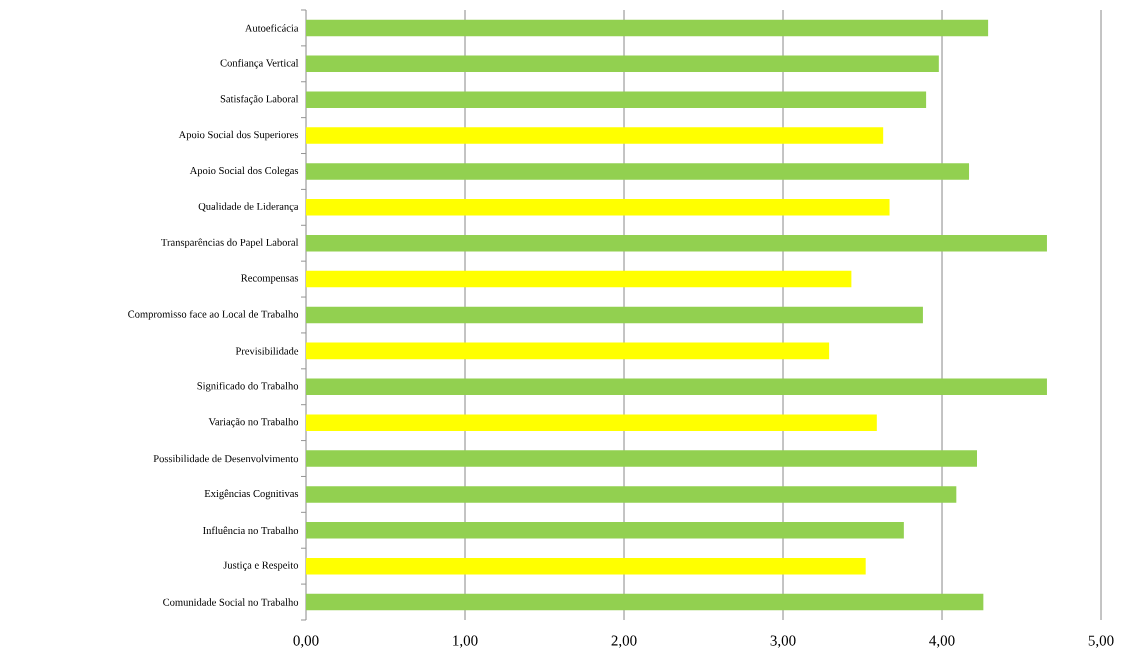 The image size is (1133, 671). What do you see at coordinates (251, 494) in the screenshot?
I see `y-tick-label: Exigências Cognitivas` at bounding box center [251, 494].